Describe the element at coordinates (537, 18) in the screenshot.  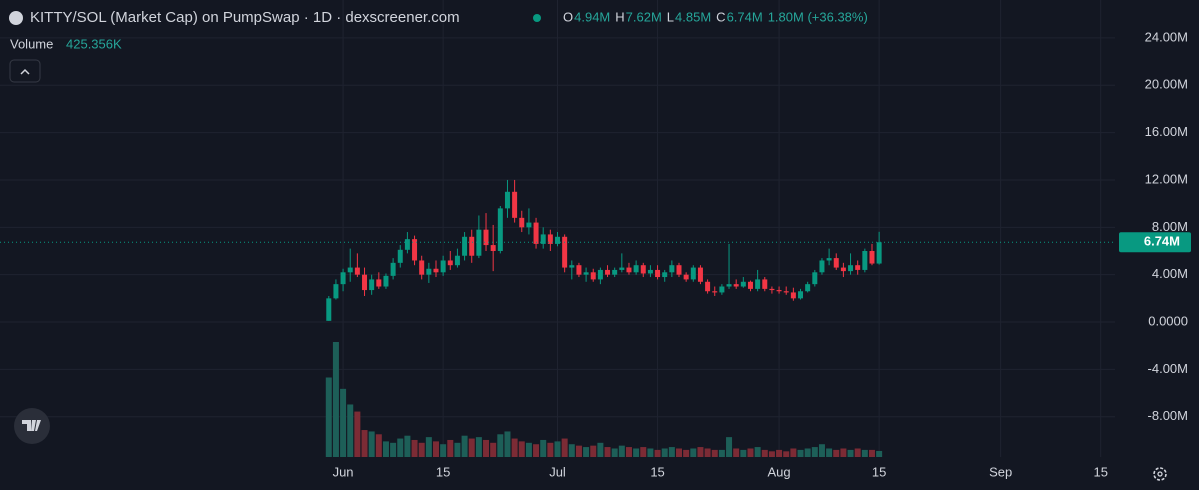
I see `status-dot` at that location.